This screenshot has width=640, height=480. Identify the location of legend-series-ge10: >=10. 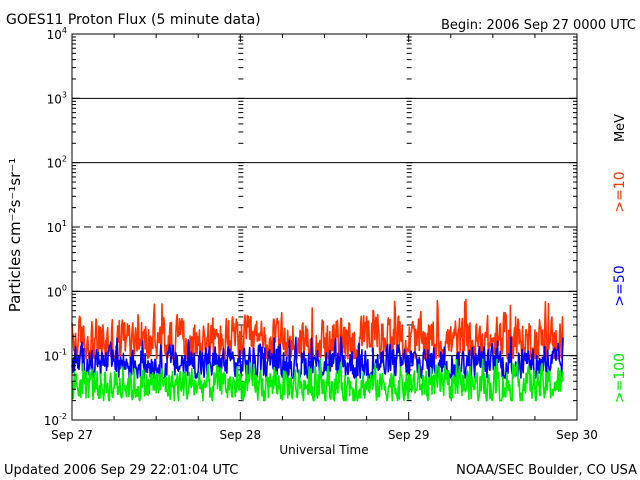
(620, 191).